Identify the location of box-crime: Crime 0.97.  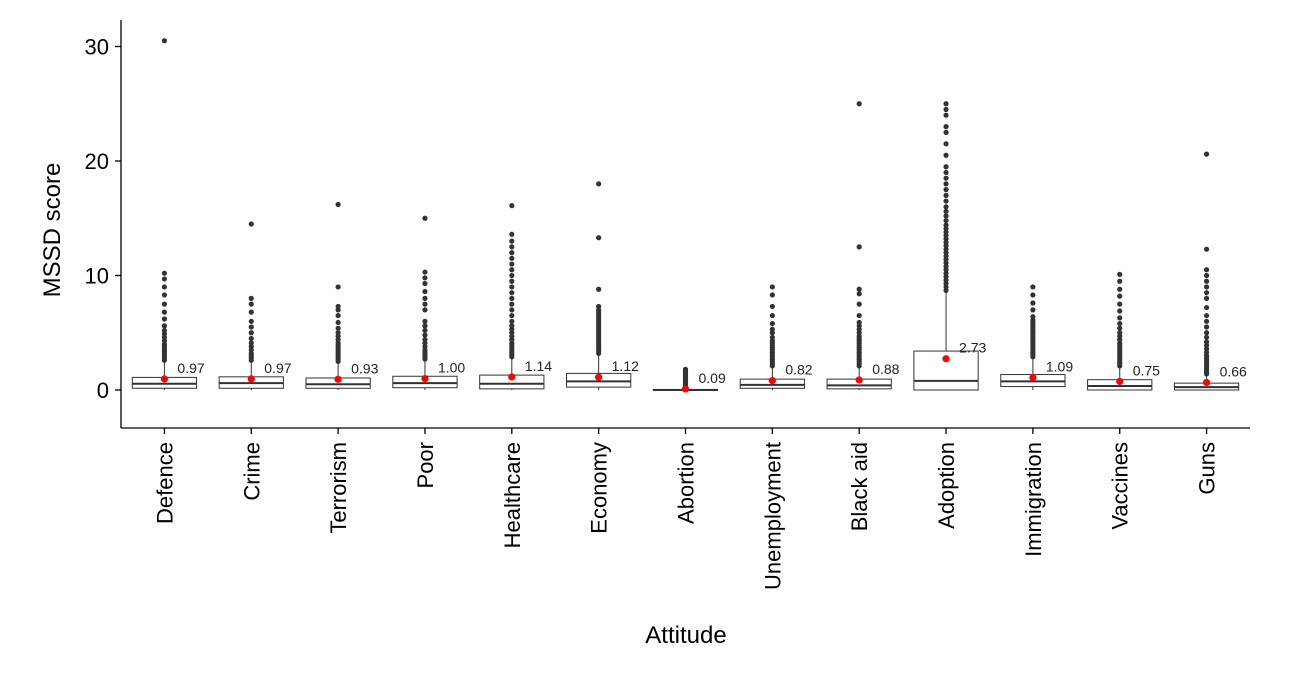
(255, 361).